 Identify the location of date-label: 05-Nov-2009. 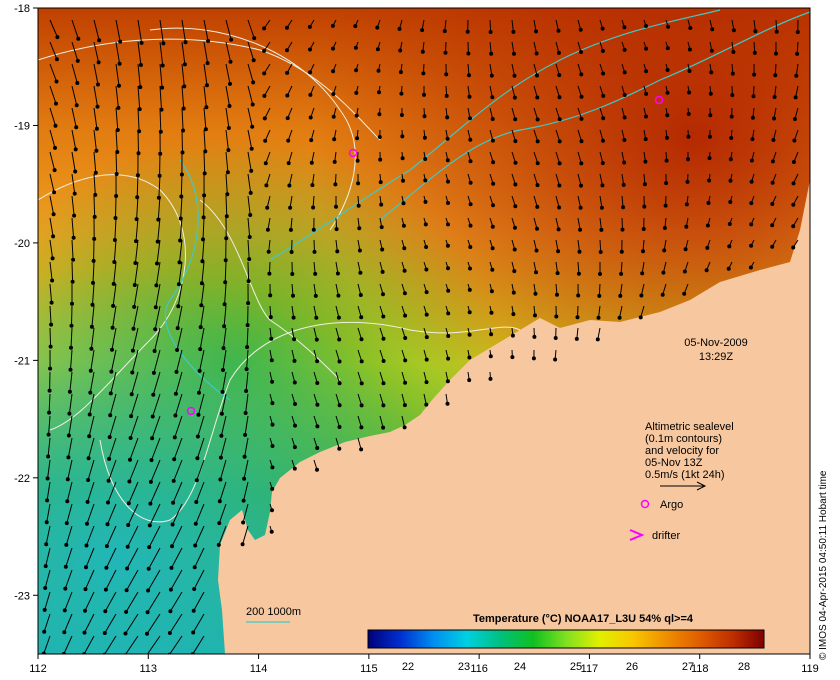
(716, 343).